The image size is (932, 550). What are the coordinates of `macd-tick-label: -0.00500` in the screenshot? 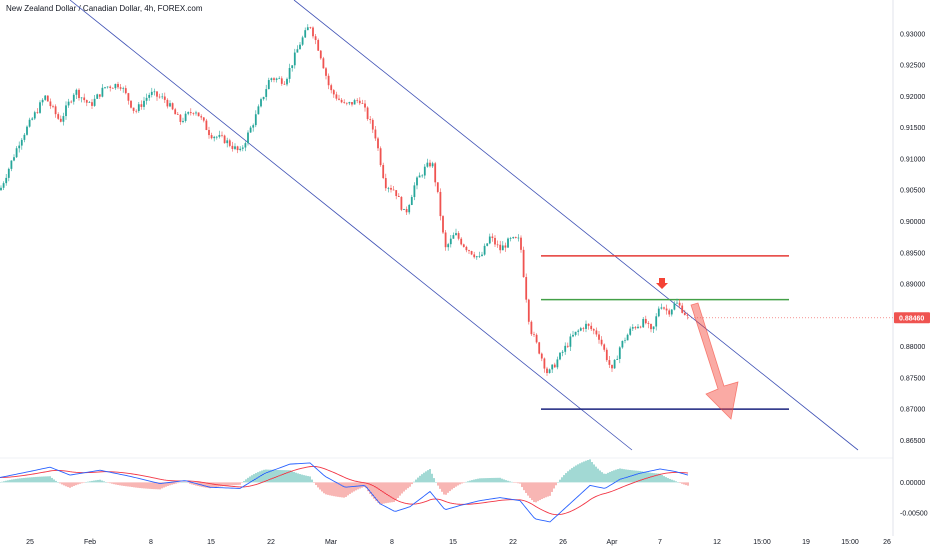 It's located at (914, 513).